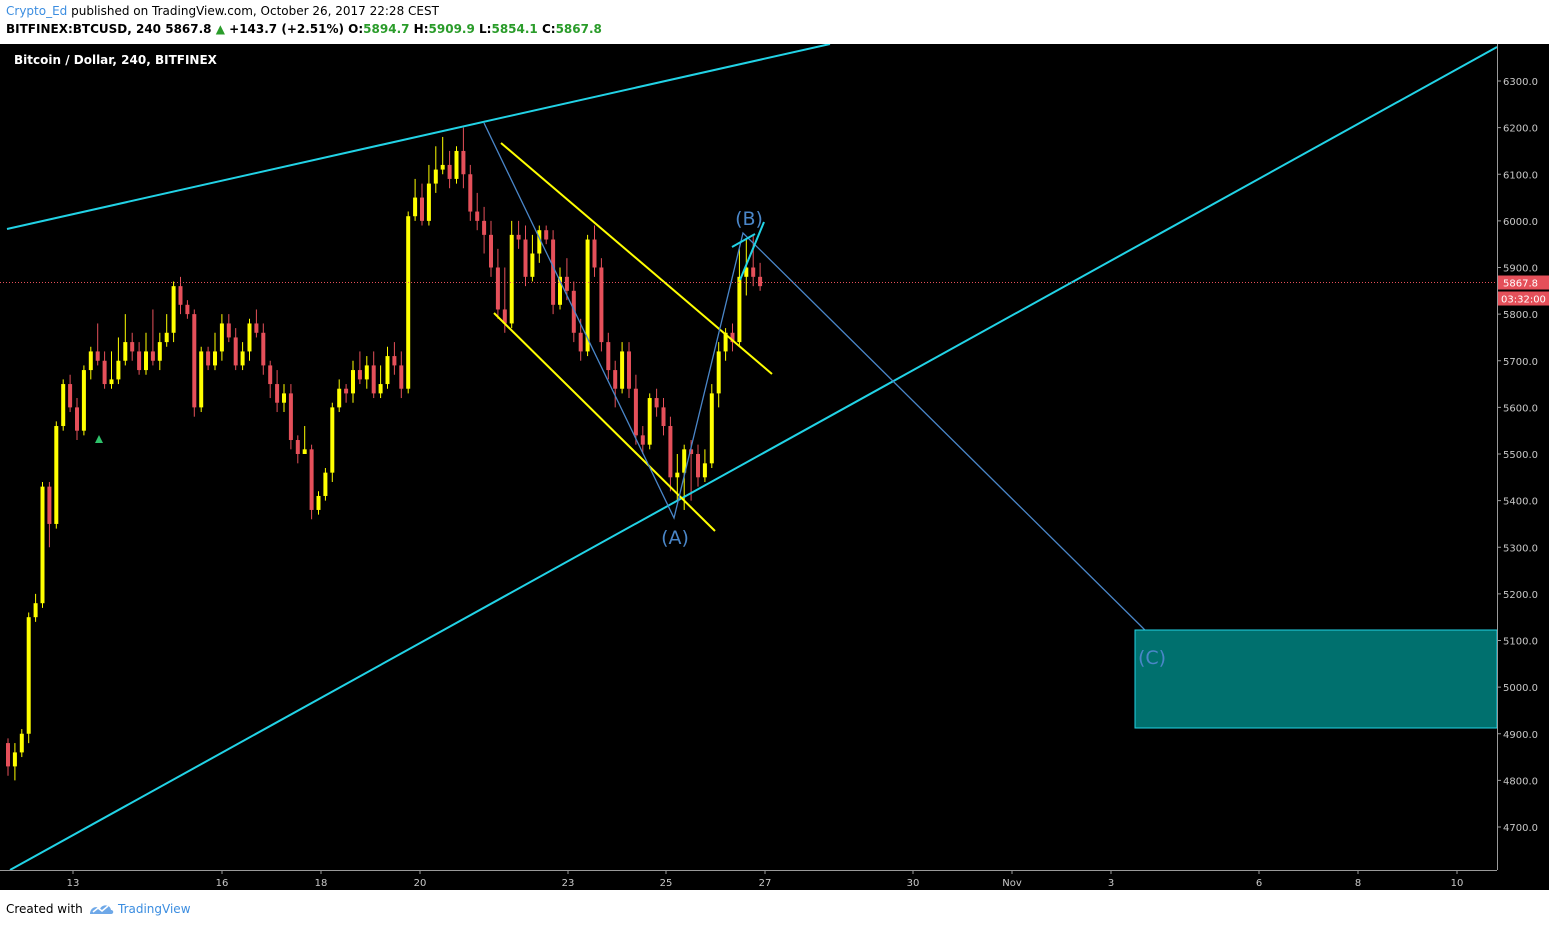 The width and height of the screenshot is (1549, 927). Describe the element at coordinates (1520, 129) in the screenshot. I see `price-tick-label: 6200.0` at that location.